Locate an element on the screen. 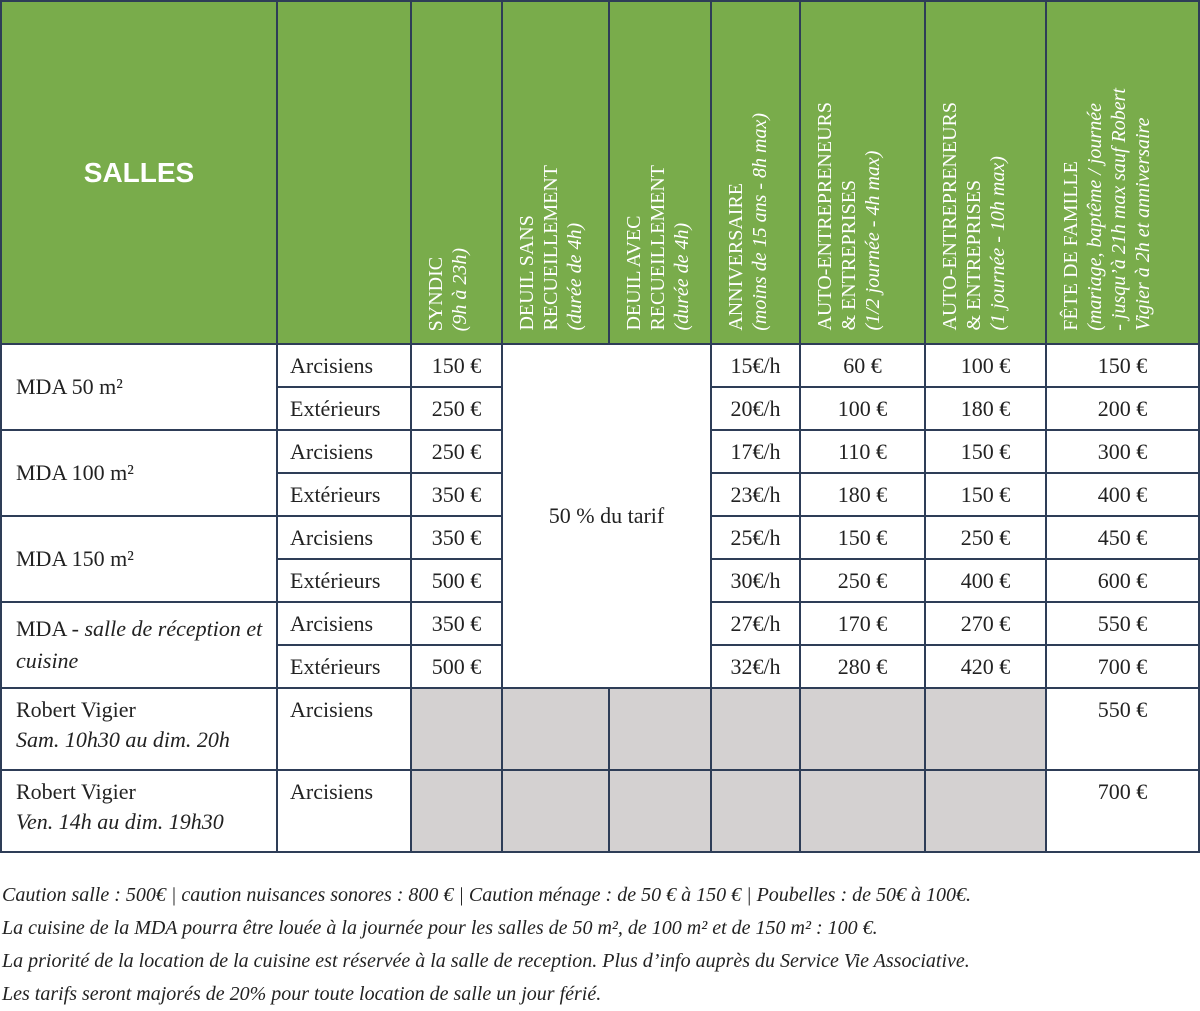  price-cell: 450 € is located at coordinates (1122, 537).